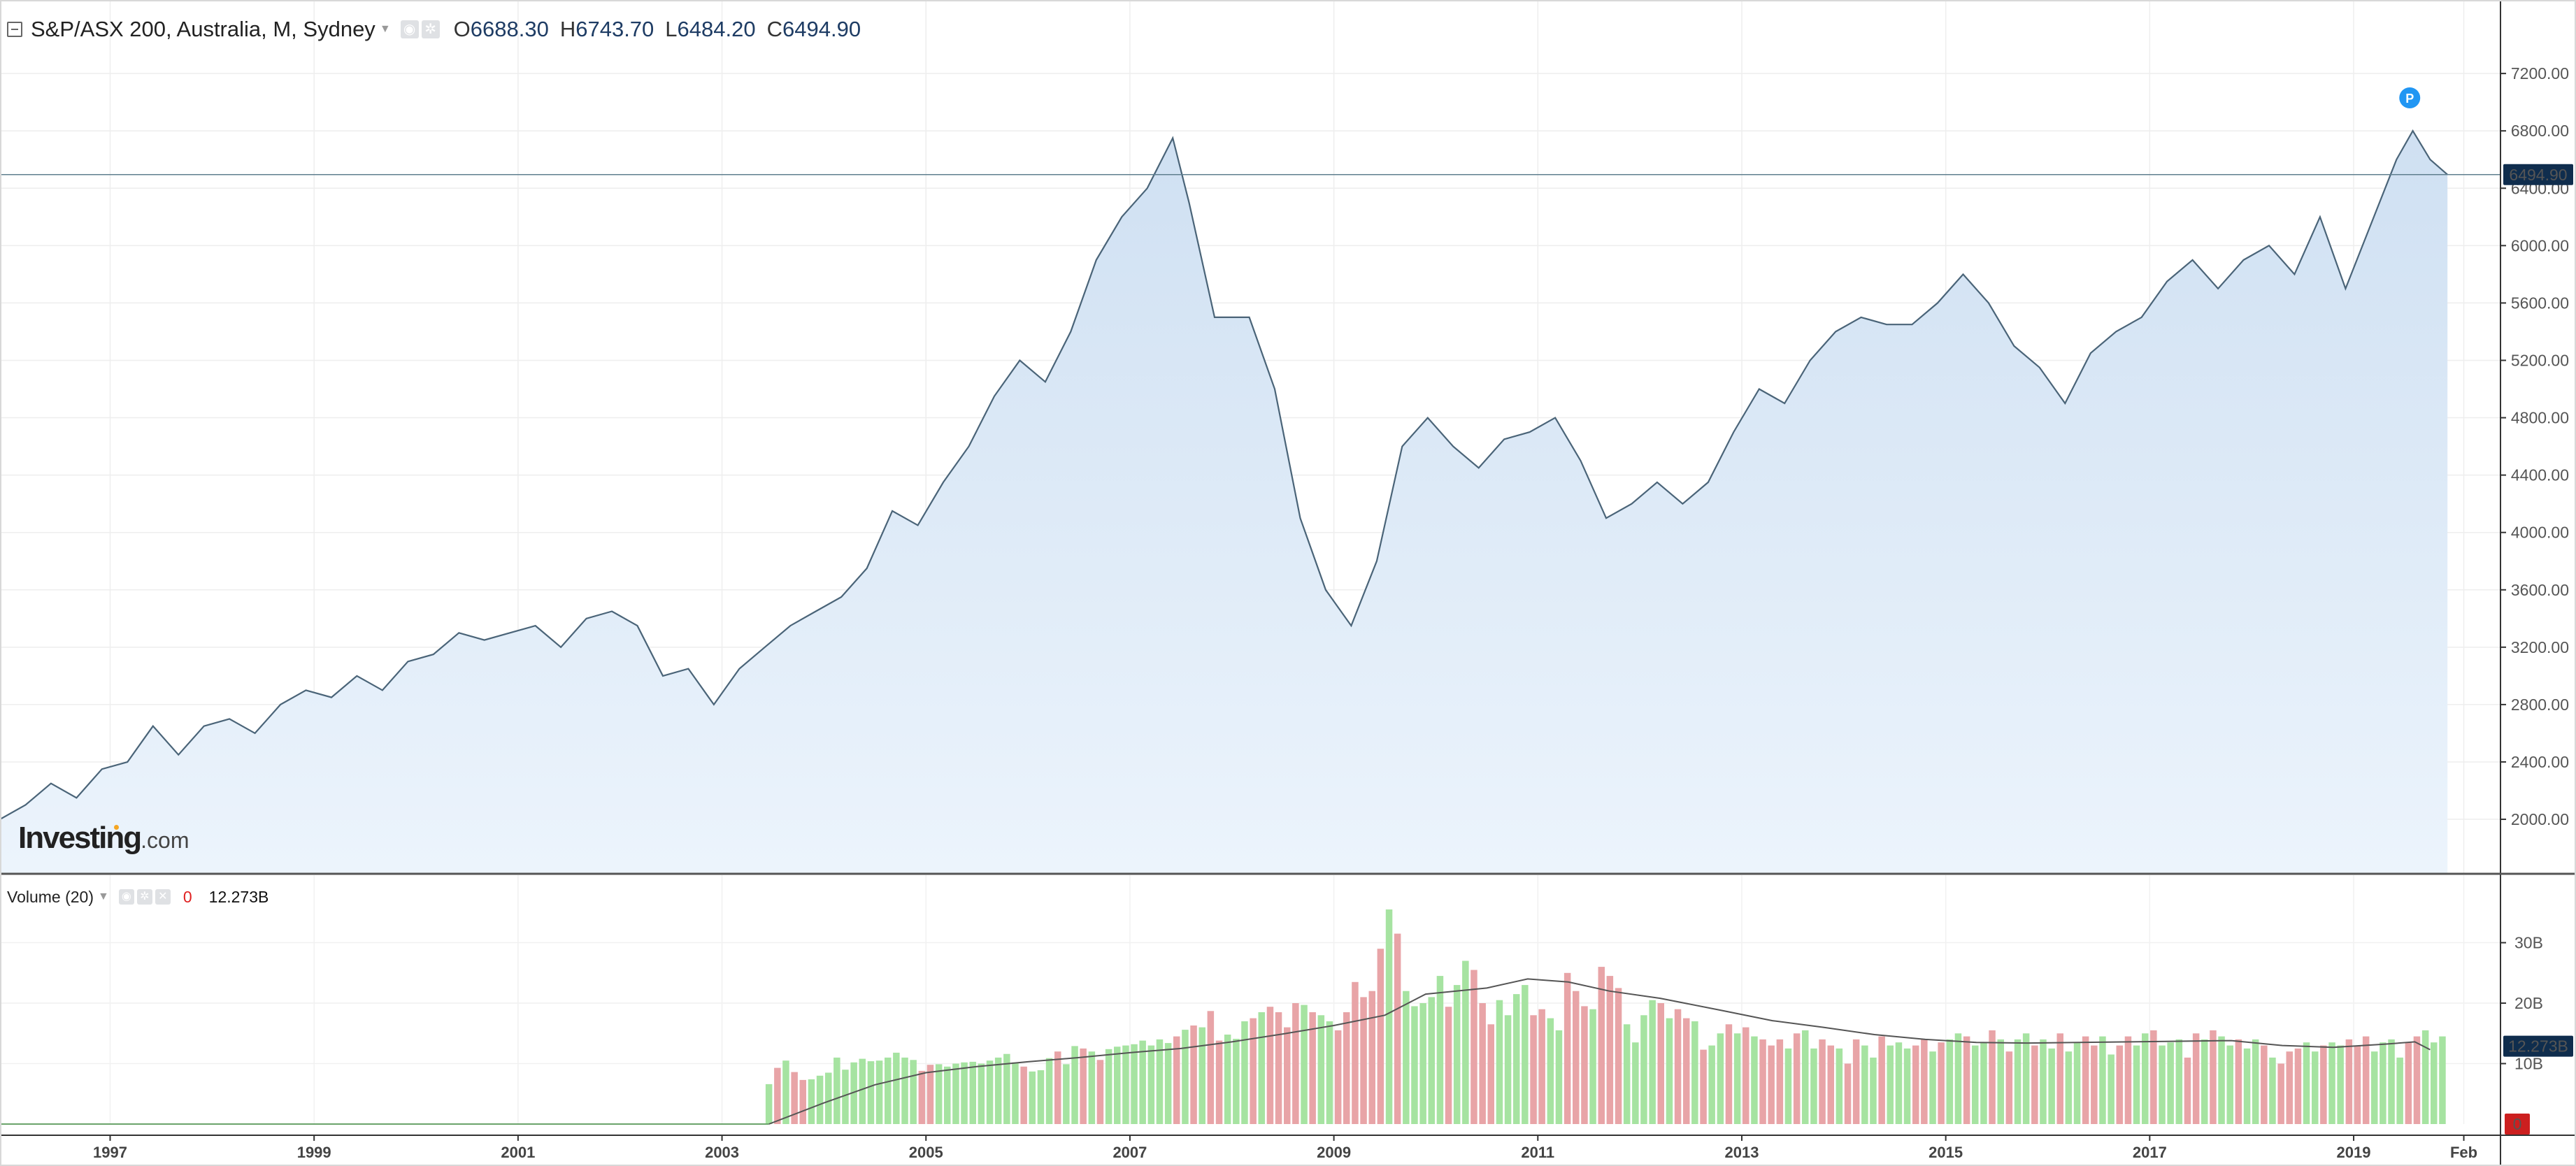 The height and width of the screenshot is (1166, 2576). What do you see at coordinates (716, 29) in the screenshot?
I see `low-value: 6484.20` at bounding box center [716, 29].